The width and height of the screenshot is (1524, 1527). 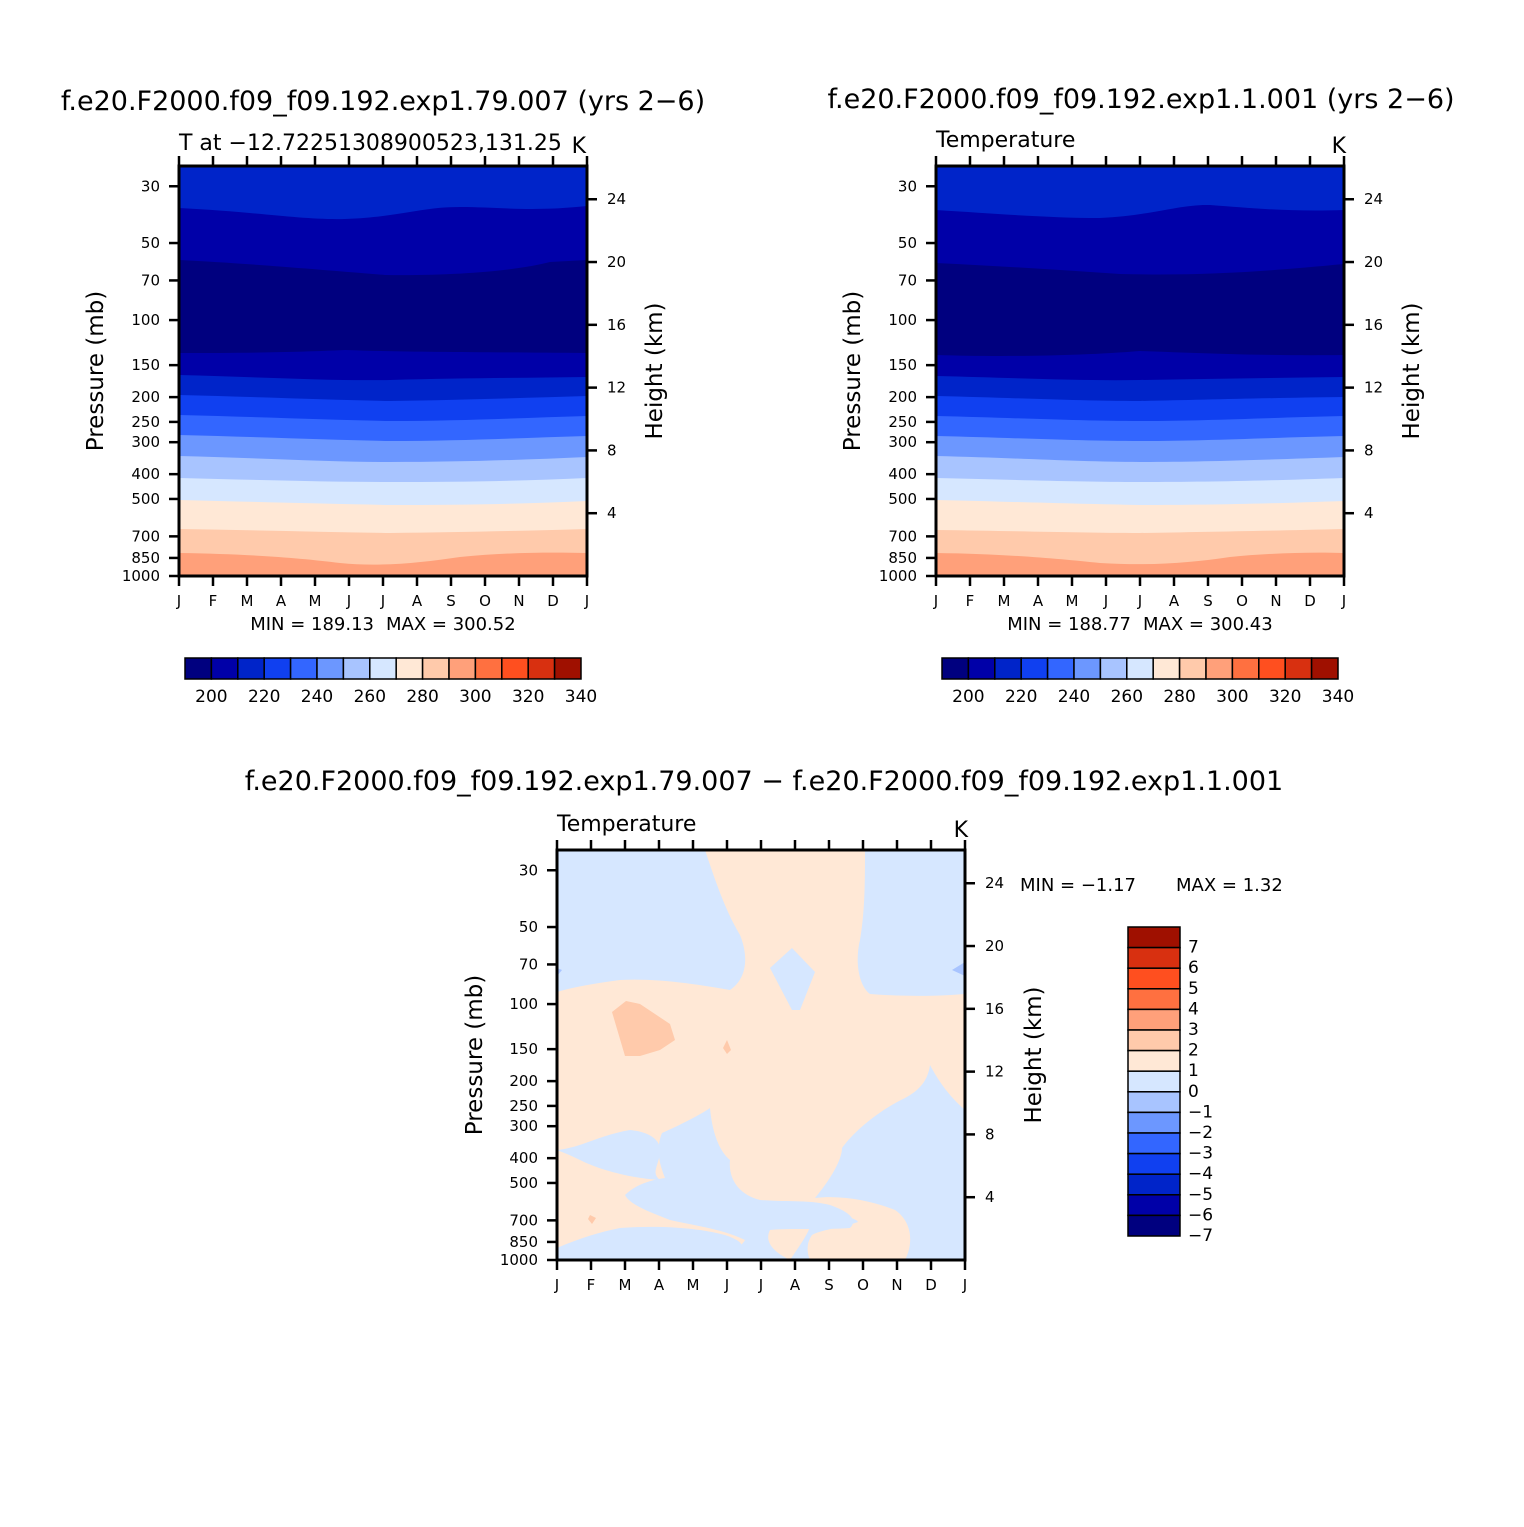 What do you see at coordinates (1193, 1071) in the screenshot?
I see `colorbar-label: 1` at bounding box center [1193, 1071].